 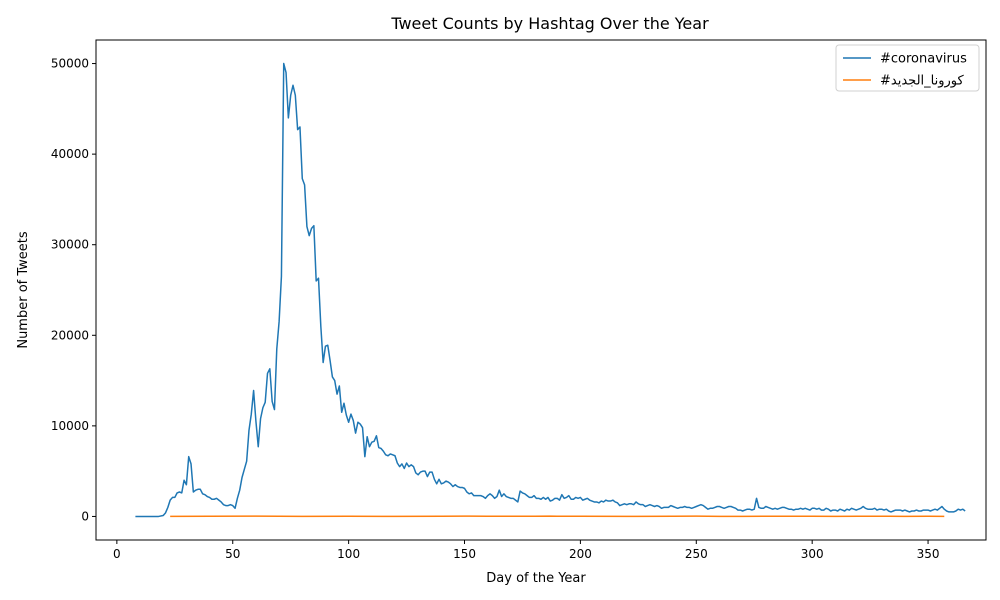 What do you see at coordinates (70, 154) in the screenshot?
I see `y-tick-label: 40000` at bounding box center [70, 154].